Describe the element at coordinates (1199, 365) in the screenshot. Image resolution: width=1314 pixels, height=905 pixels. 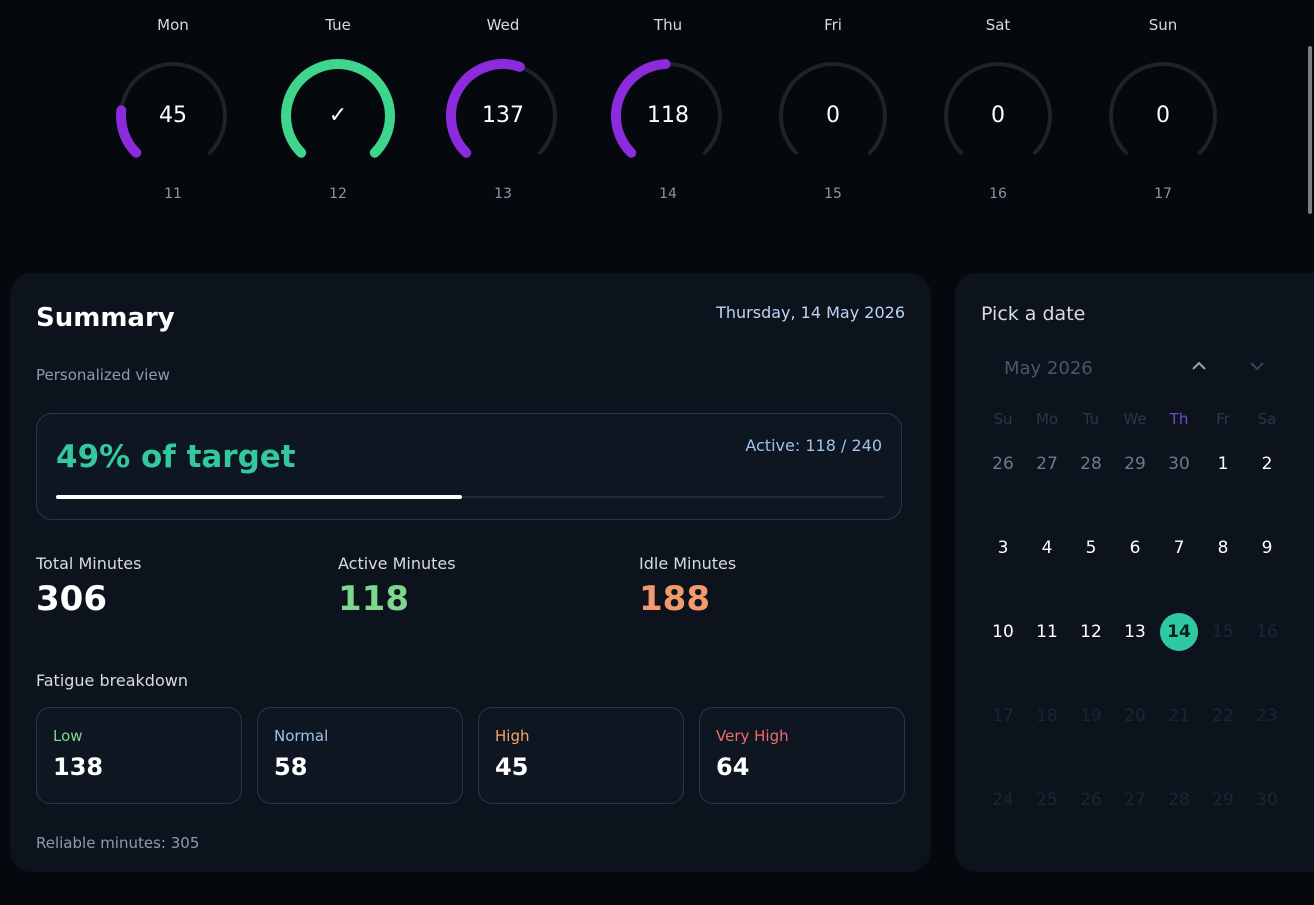
I see `chevron-up-icon` at that location.